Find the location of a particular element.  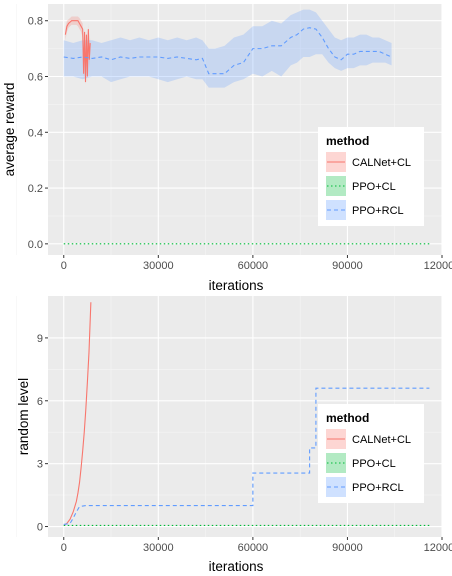

y-axis-title: average reward is located at coordinates (9, 130).